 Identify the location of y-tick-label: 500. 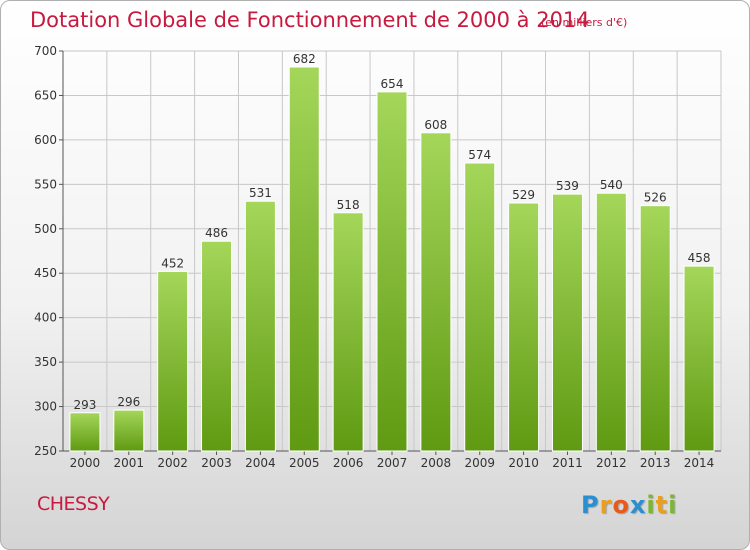
(45, 229).